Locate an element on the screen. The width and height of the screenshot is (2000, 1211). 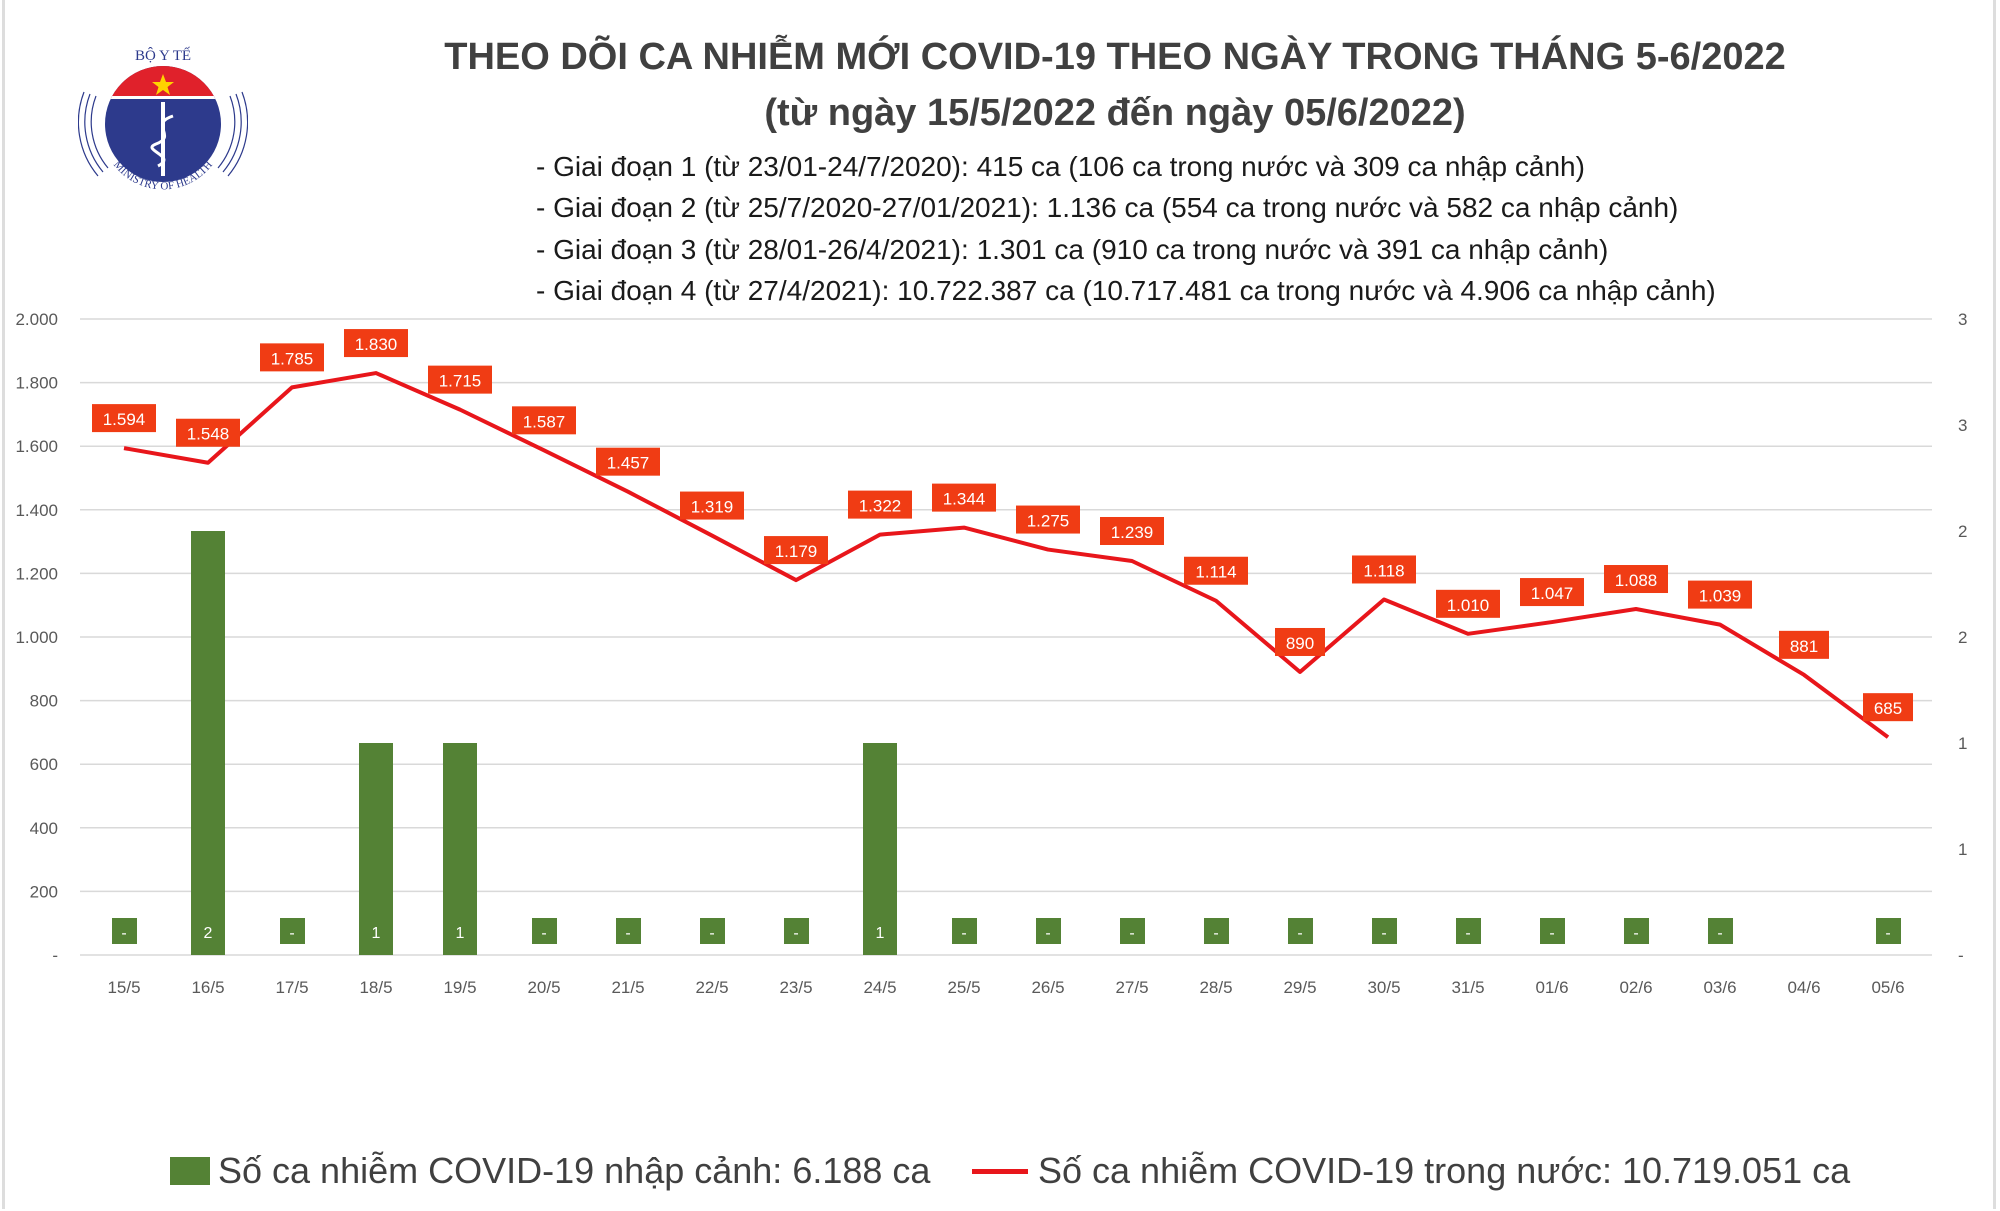
x-tick-label: 03/6 is located at coordinates (1719, 987).